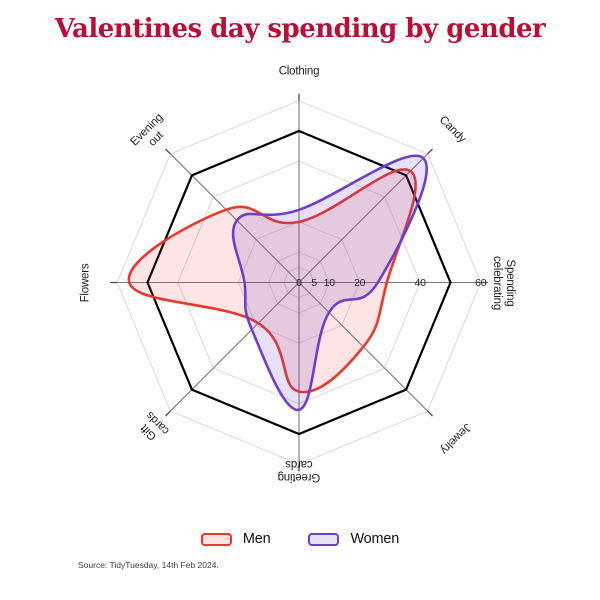 This screenshot has width=600, height=600. What do you see at coordinates (314, 283) in the screenshot?
I see `radial-tick-label-5: 5` at bounding box center [314, 283].